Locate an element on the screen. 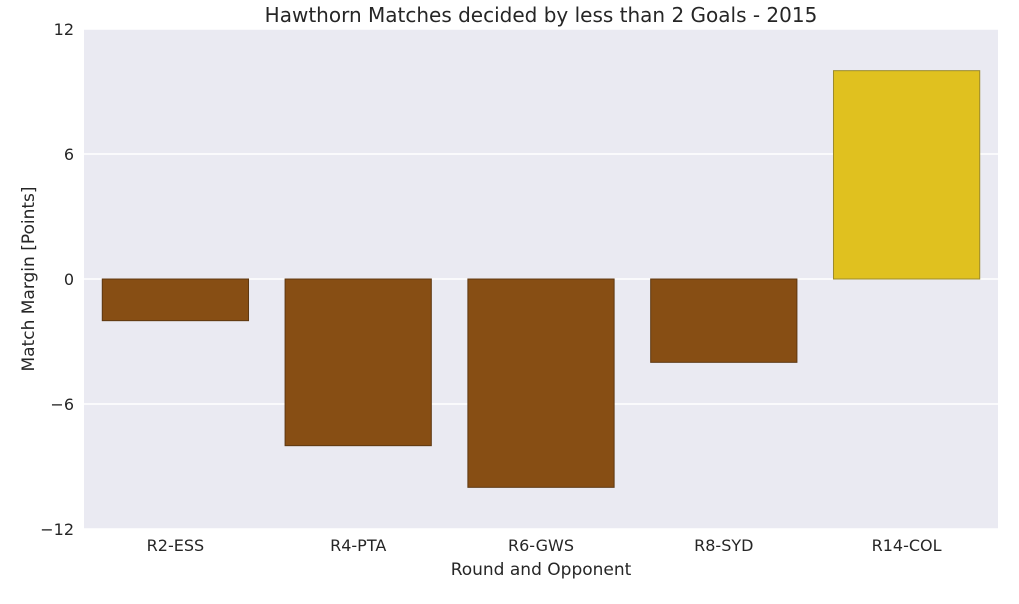  y-tick-label: −12 is located at coordinates (57, 529).